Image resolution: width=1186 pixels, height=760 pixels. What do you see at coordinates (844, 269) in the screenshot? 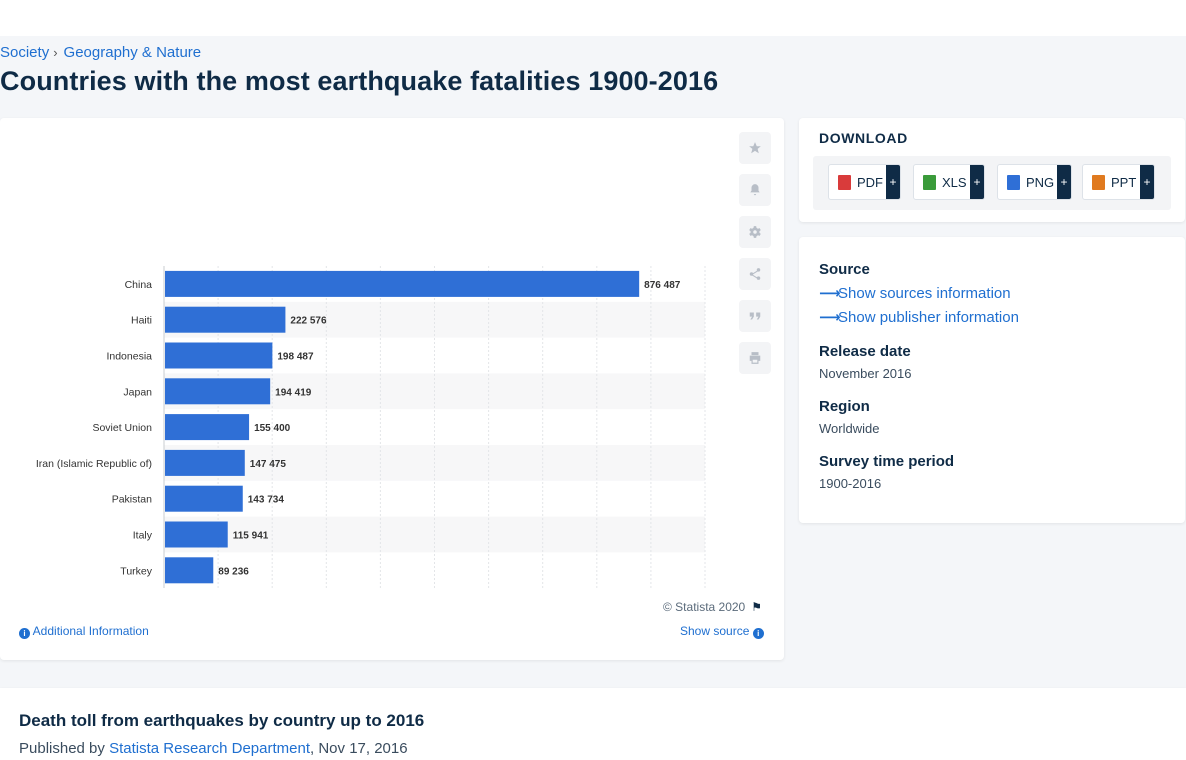
I see `source-label: Source` at bounding box center [844, 269].